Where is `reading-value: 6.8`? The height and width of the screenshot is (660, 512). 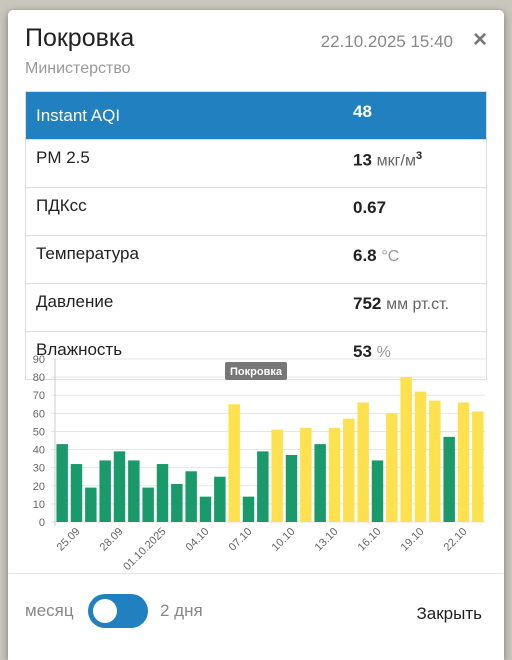 reading-value: 6.8 is located at coordinates (365, 255).